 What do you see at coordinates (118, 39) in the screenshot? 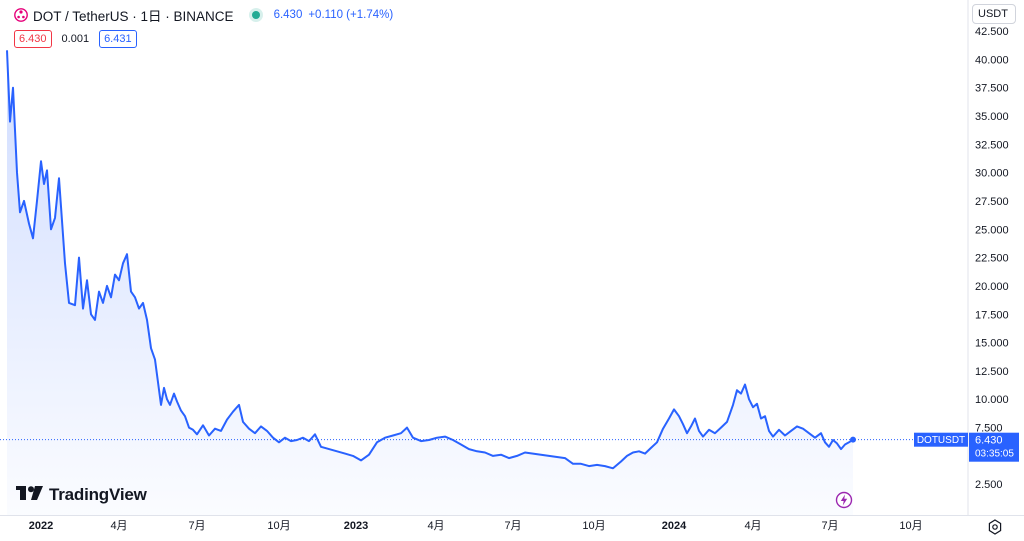
I see `buy-price-button: 6.431` at bounding box center [118, 39].